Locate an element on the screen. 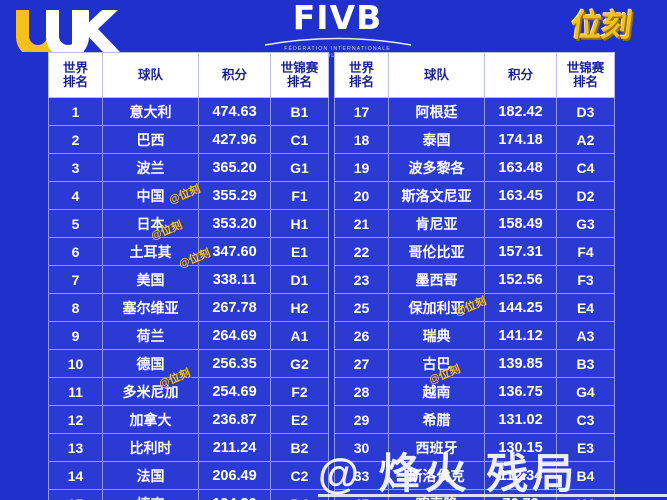  worlds-rank-value: G3 is located at coordinates (585, 223).